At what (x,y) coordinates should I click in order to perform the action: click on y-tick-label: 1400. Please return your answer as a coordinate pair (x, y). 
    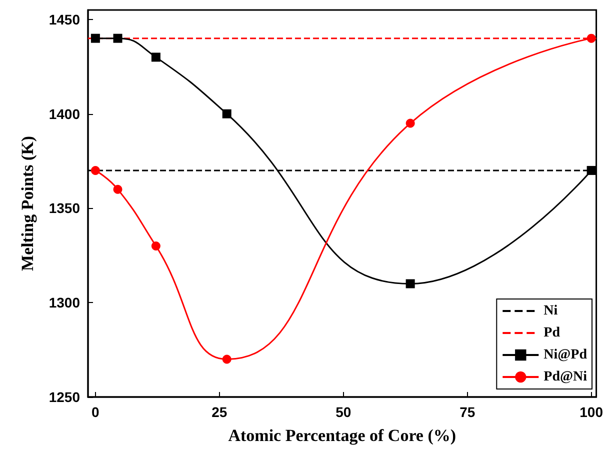
    Looking at the image, I should click on (64, 114).